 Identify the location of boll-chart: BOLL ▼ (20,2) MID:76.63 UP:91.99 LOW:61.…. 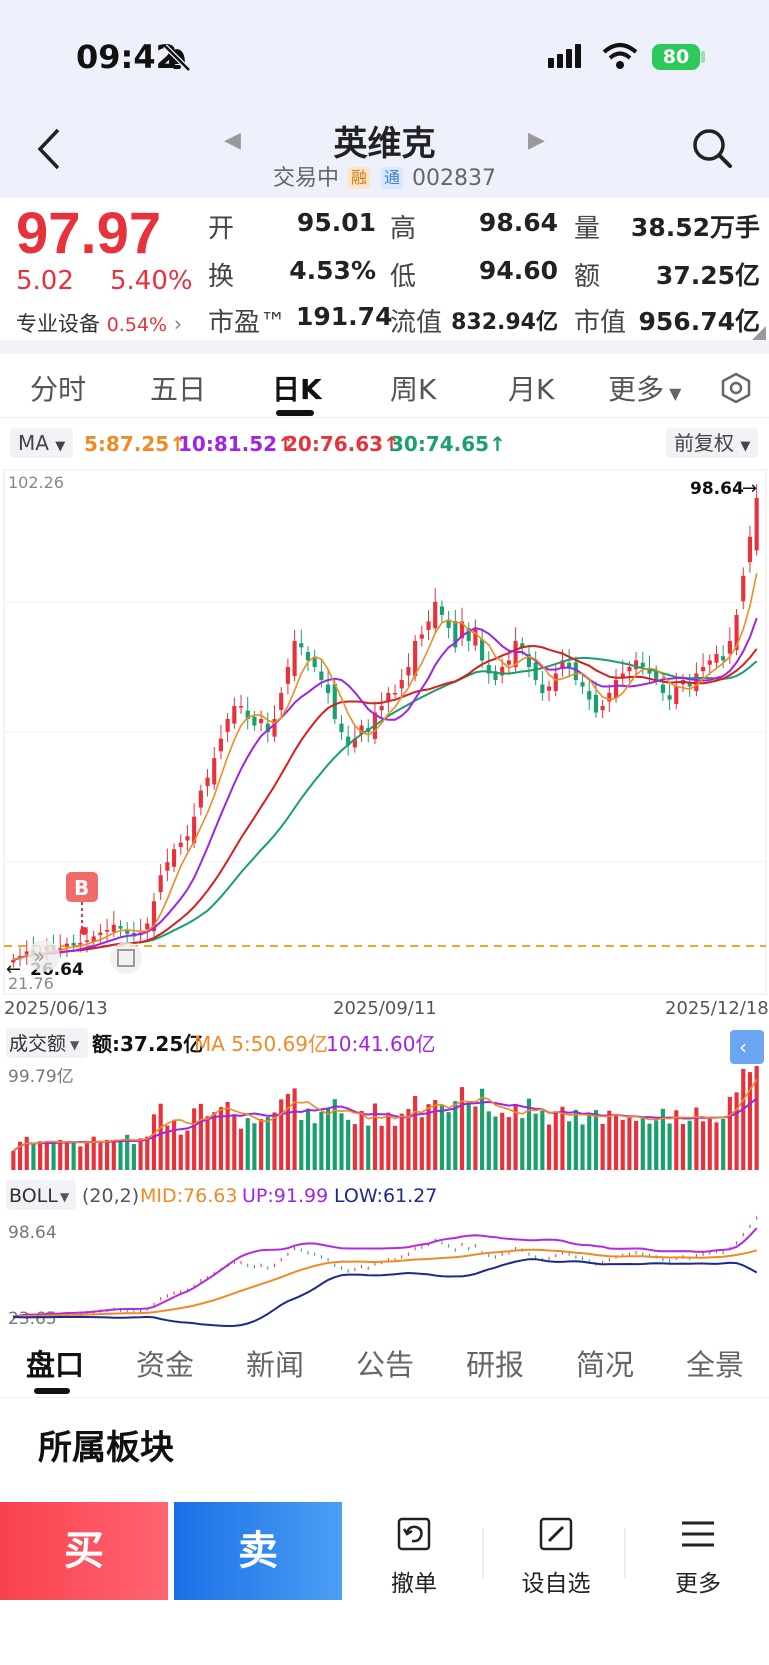
(384, 1253).